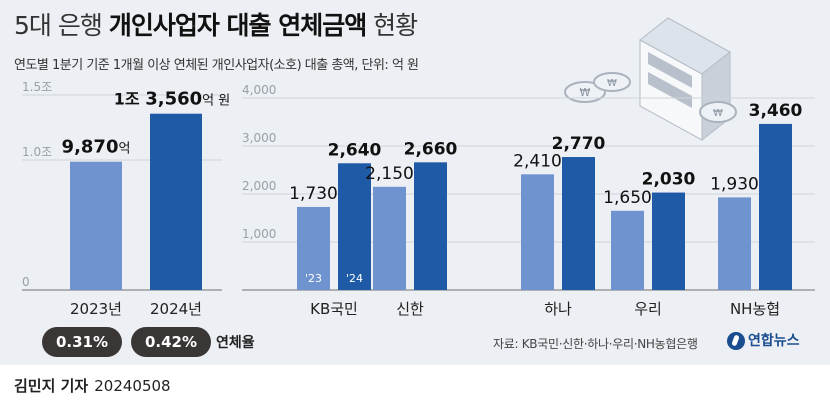 The image size is (830, 405). Describe the element at coordinates (171, 342) in the screenshot. I see `rate-badge-2024: 0.42%` at that location.